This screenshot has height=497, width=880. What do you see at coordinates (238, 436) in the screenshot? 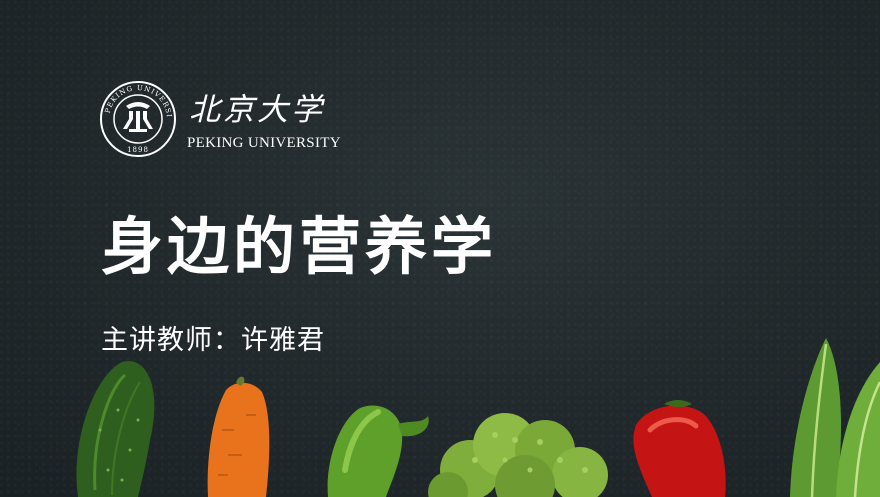
I see `carrot-icon` at bounding box center [238, 436].